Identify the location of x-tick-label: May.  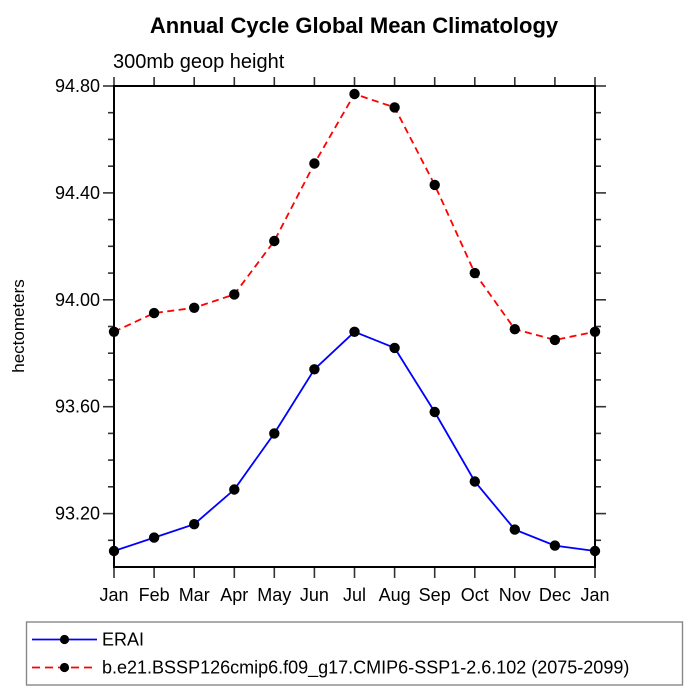
(274, 595).